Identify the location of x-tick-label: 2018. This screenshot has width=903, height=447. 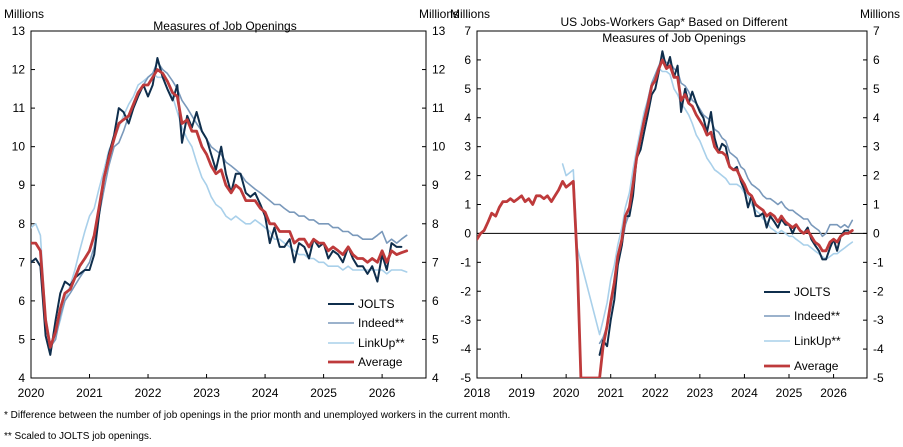
(477, 393).